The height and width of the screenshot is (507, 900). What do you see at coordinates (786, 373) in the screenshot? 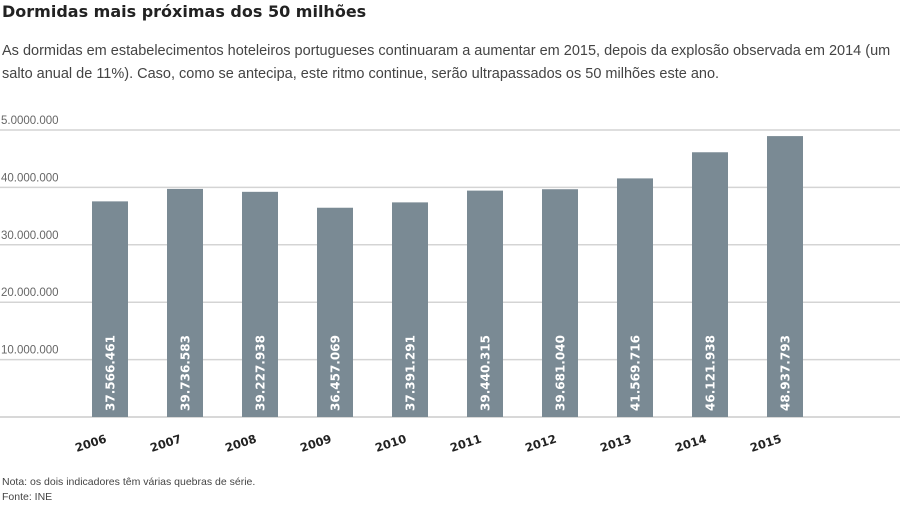
I see `bar-data-label: 48.937.793` at bounding box center [786, 373].